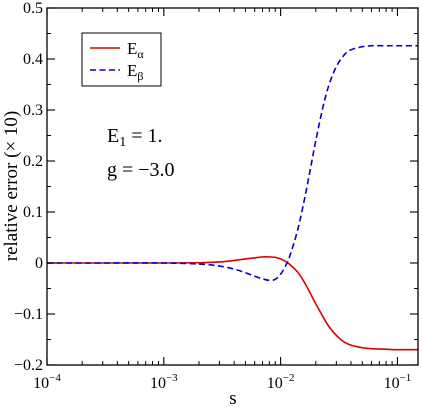  What do you see at coordinates (28, 365) in the screenshot?
I see `y-tick-label: −0.2` at bounding box center [28, 365].